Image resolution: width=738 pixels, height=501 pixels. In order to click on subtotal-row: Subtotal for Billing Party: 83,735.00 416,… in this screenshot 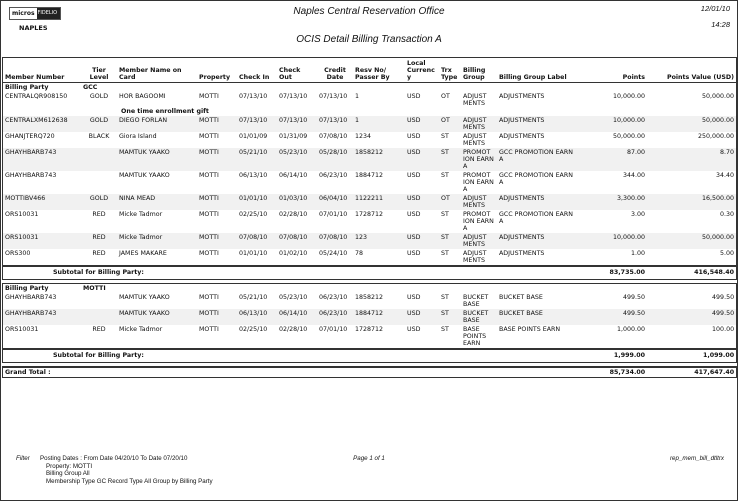, I will do `click(369, 272)`.